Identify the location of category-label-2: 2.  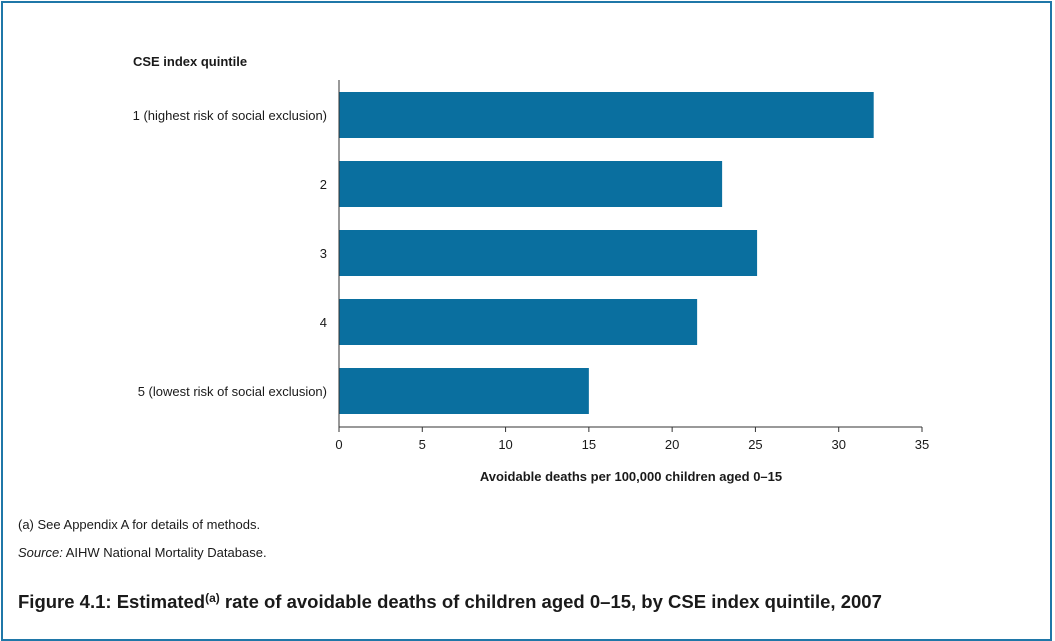
(323, 184).